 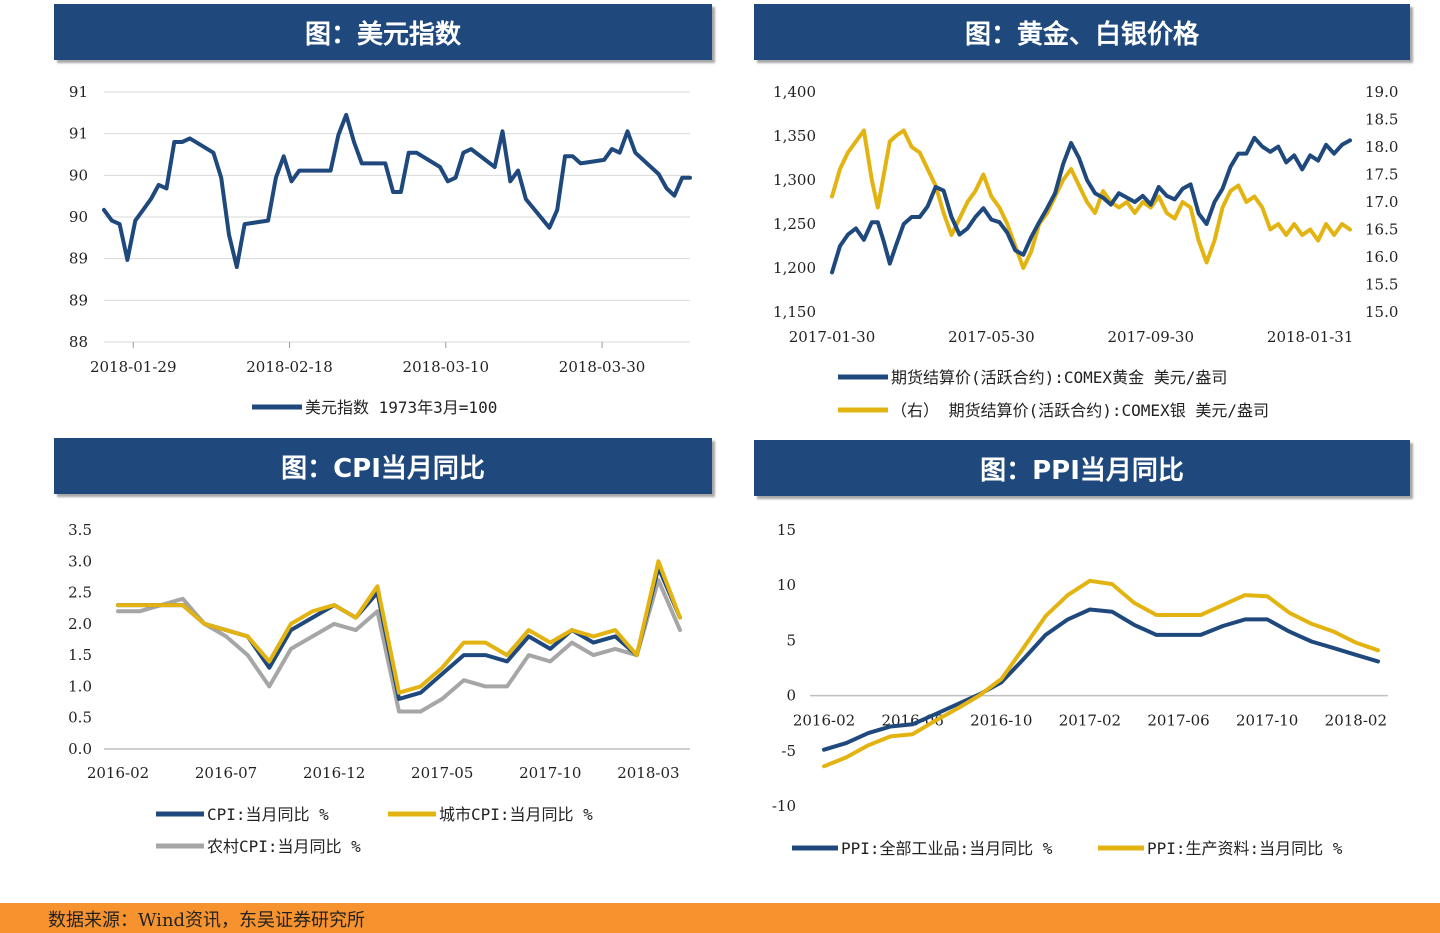 I want to click on ppi-x-tick: 2017-10, so click(x=1267, y=721).